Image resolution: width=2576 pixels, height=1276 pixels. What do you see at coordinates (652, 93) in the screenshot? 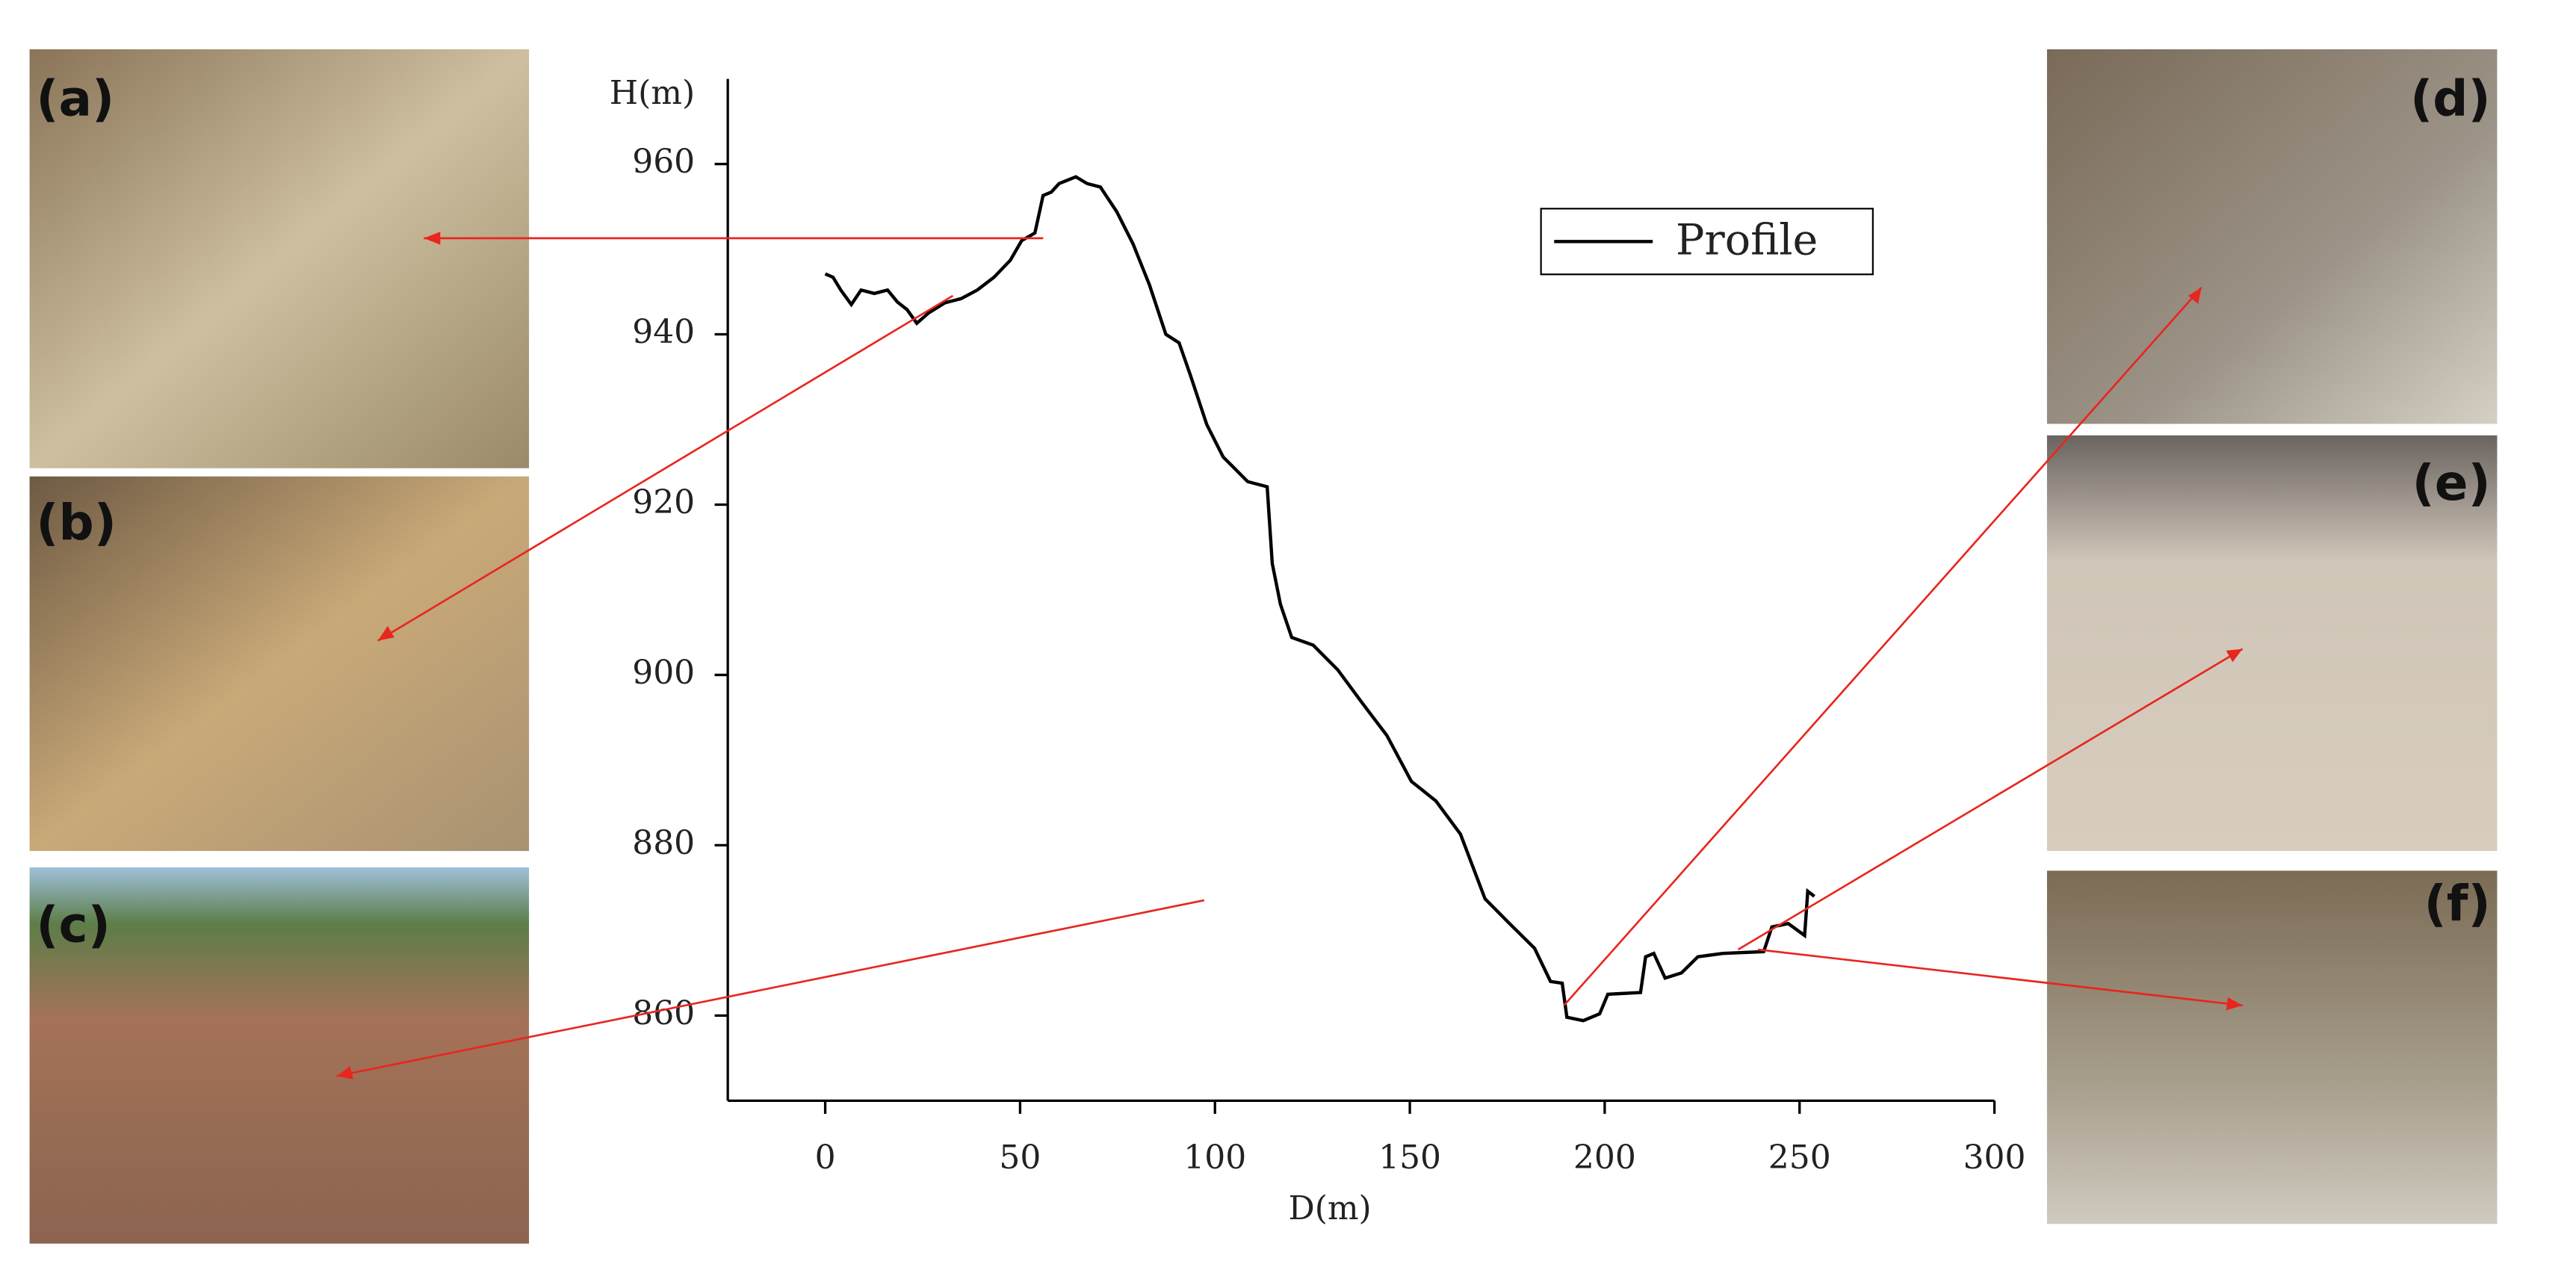
I see `y-axis-title: H(m)` at bounding box center [652, 93].